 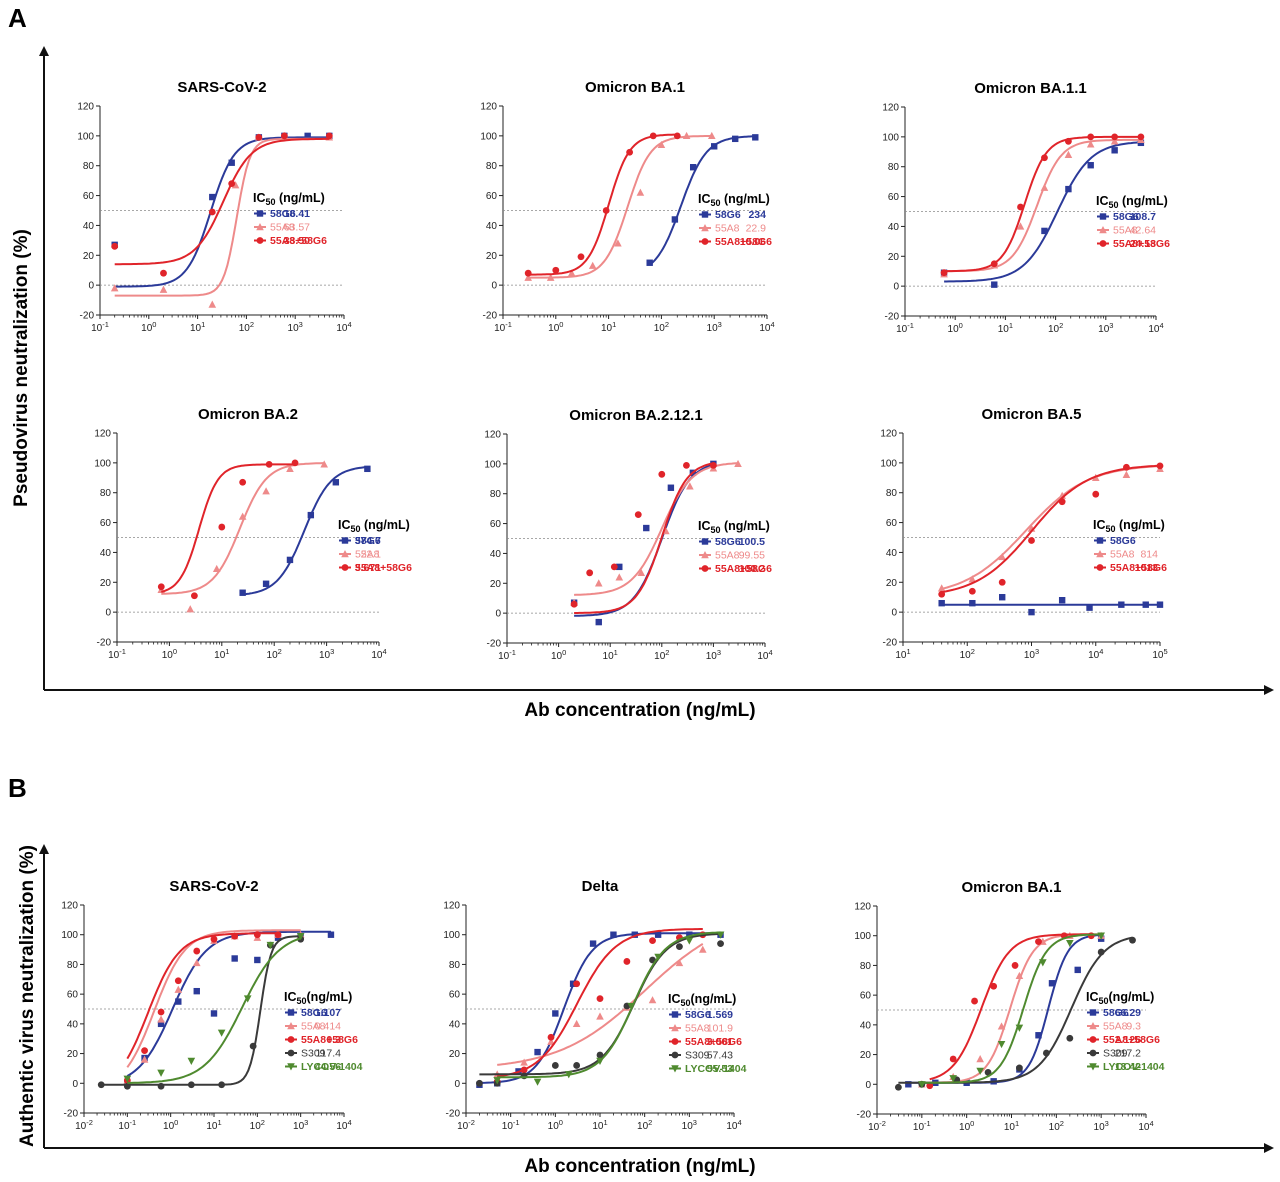 What do you see at coordinates (894, 167) in the screenshot?
I see `y-tick-label: 80` at bounding box center [894, 167].